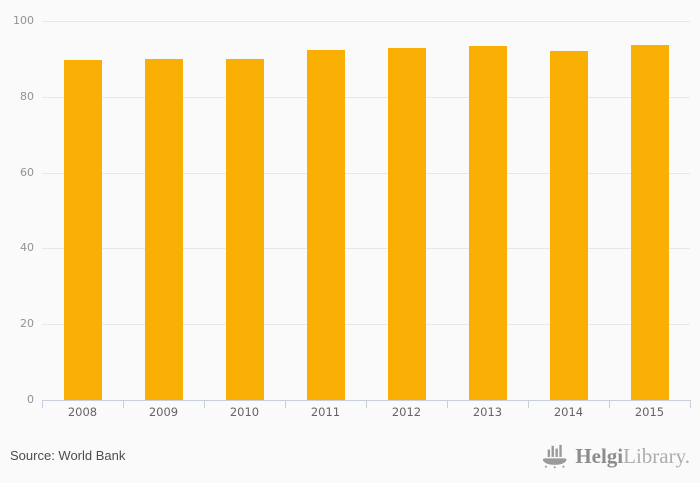  What do you see at coordinates (27, 172) in the screenshot?
I see `y-tick-label: 60` at bounding box center [27, 172].